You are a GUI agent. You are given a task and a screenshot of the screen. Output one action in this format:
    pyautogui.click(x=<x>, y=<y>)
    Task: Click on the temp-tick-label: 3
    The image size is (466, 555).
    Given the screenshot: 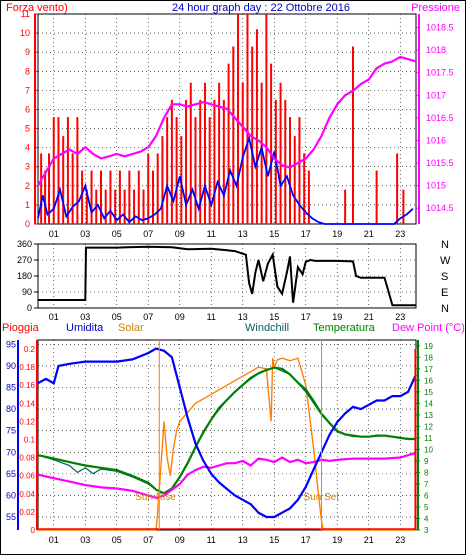 What is the action you would take?
    pyautogui.click(x=426, y=530)
    